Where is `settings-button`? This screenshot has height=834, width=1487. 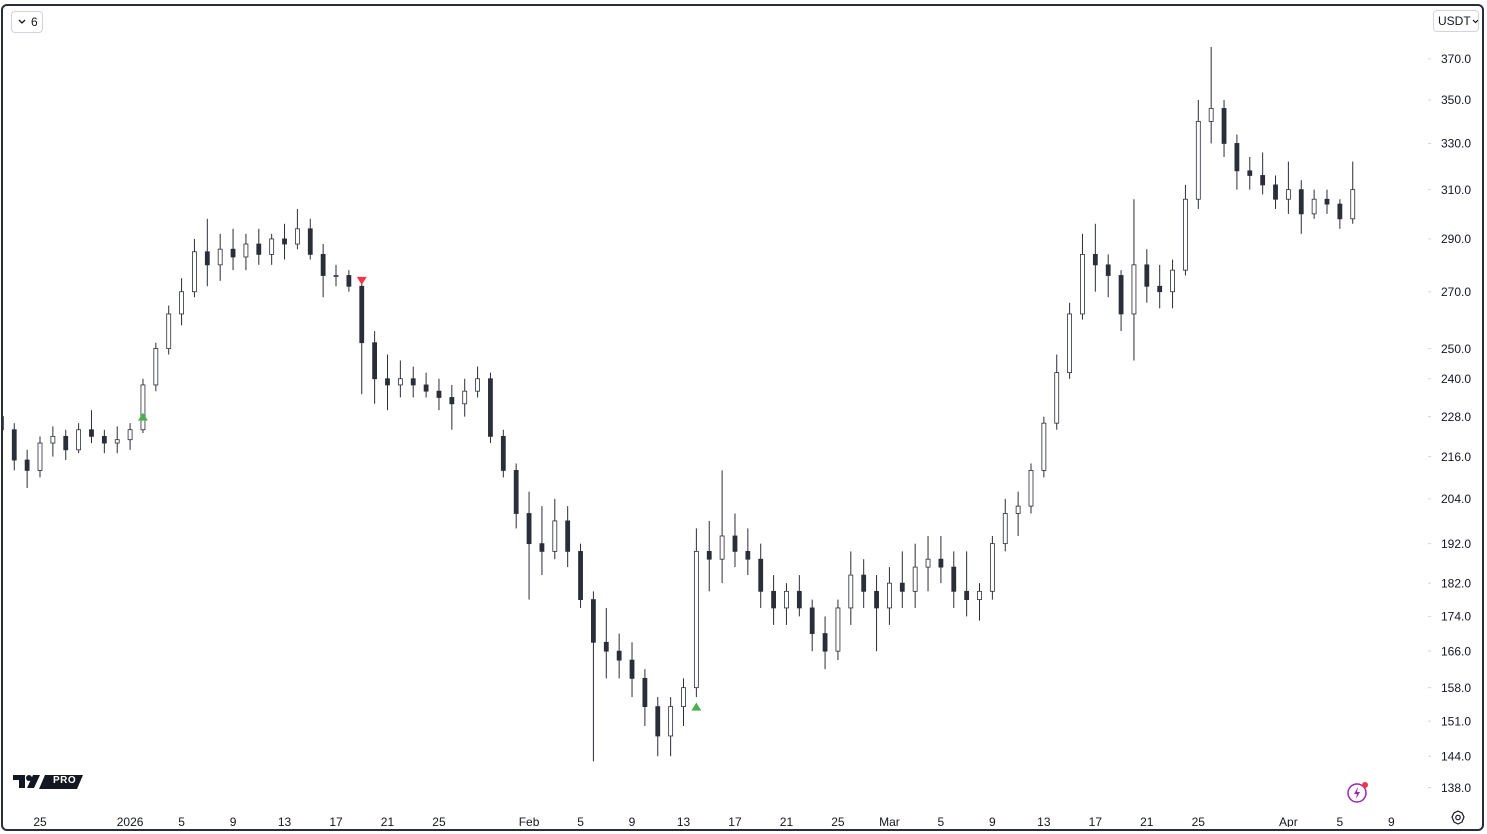
settings-button is located at coordinates (1458, 818).